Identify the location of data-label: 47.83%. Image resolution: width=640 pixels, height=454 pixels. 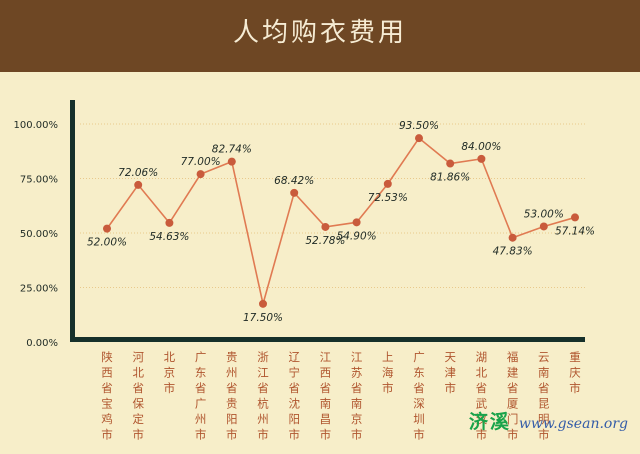
(513, 252).